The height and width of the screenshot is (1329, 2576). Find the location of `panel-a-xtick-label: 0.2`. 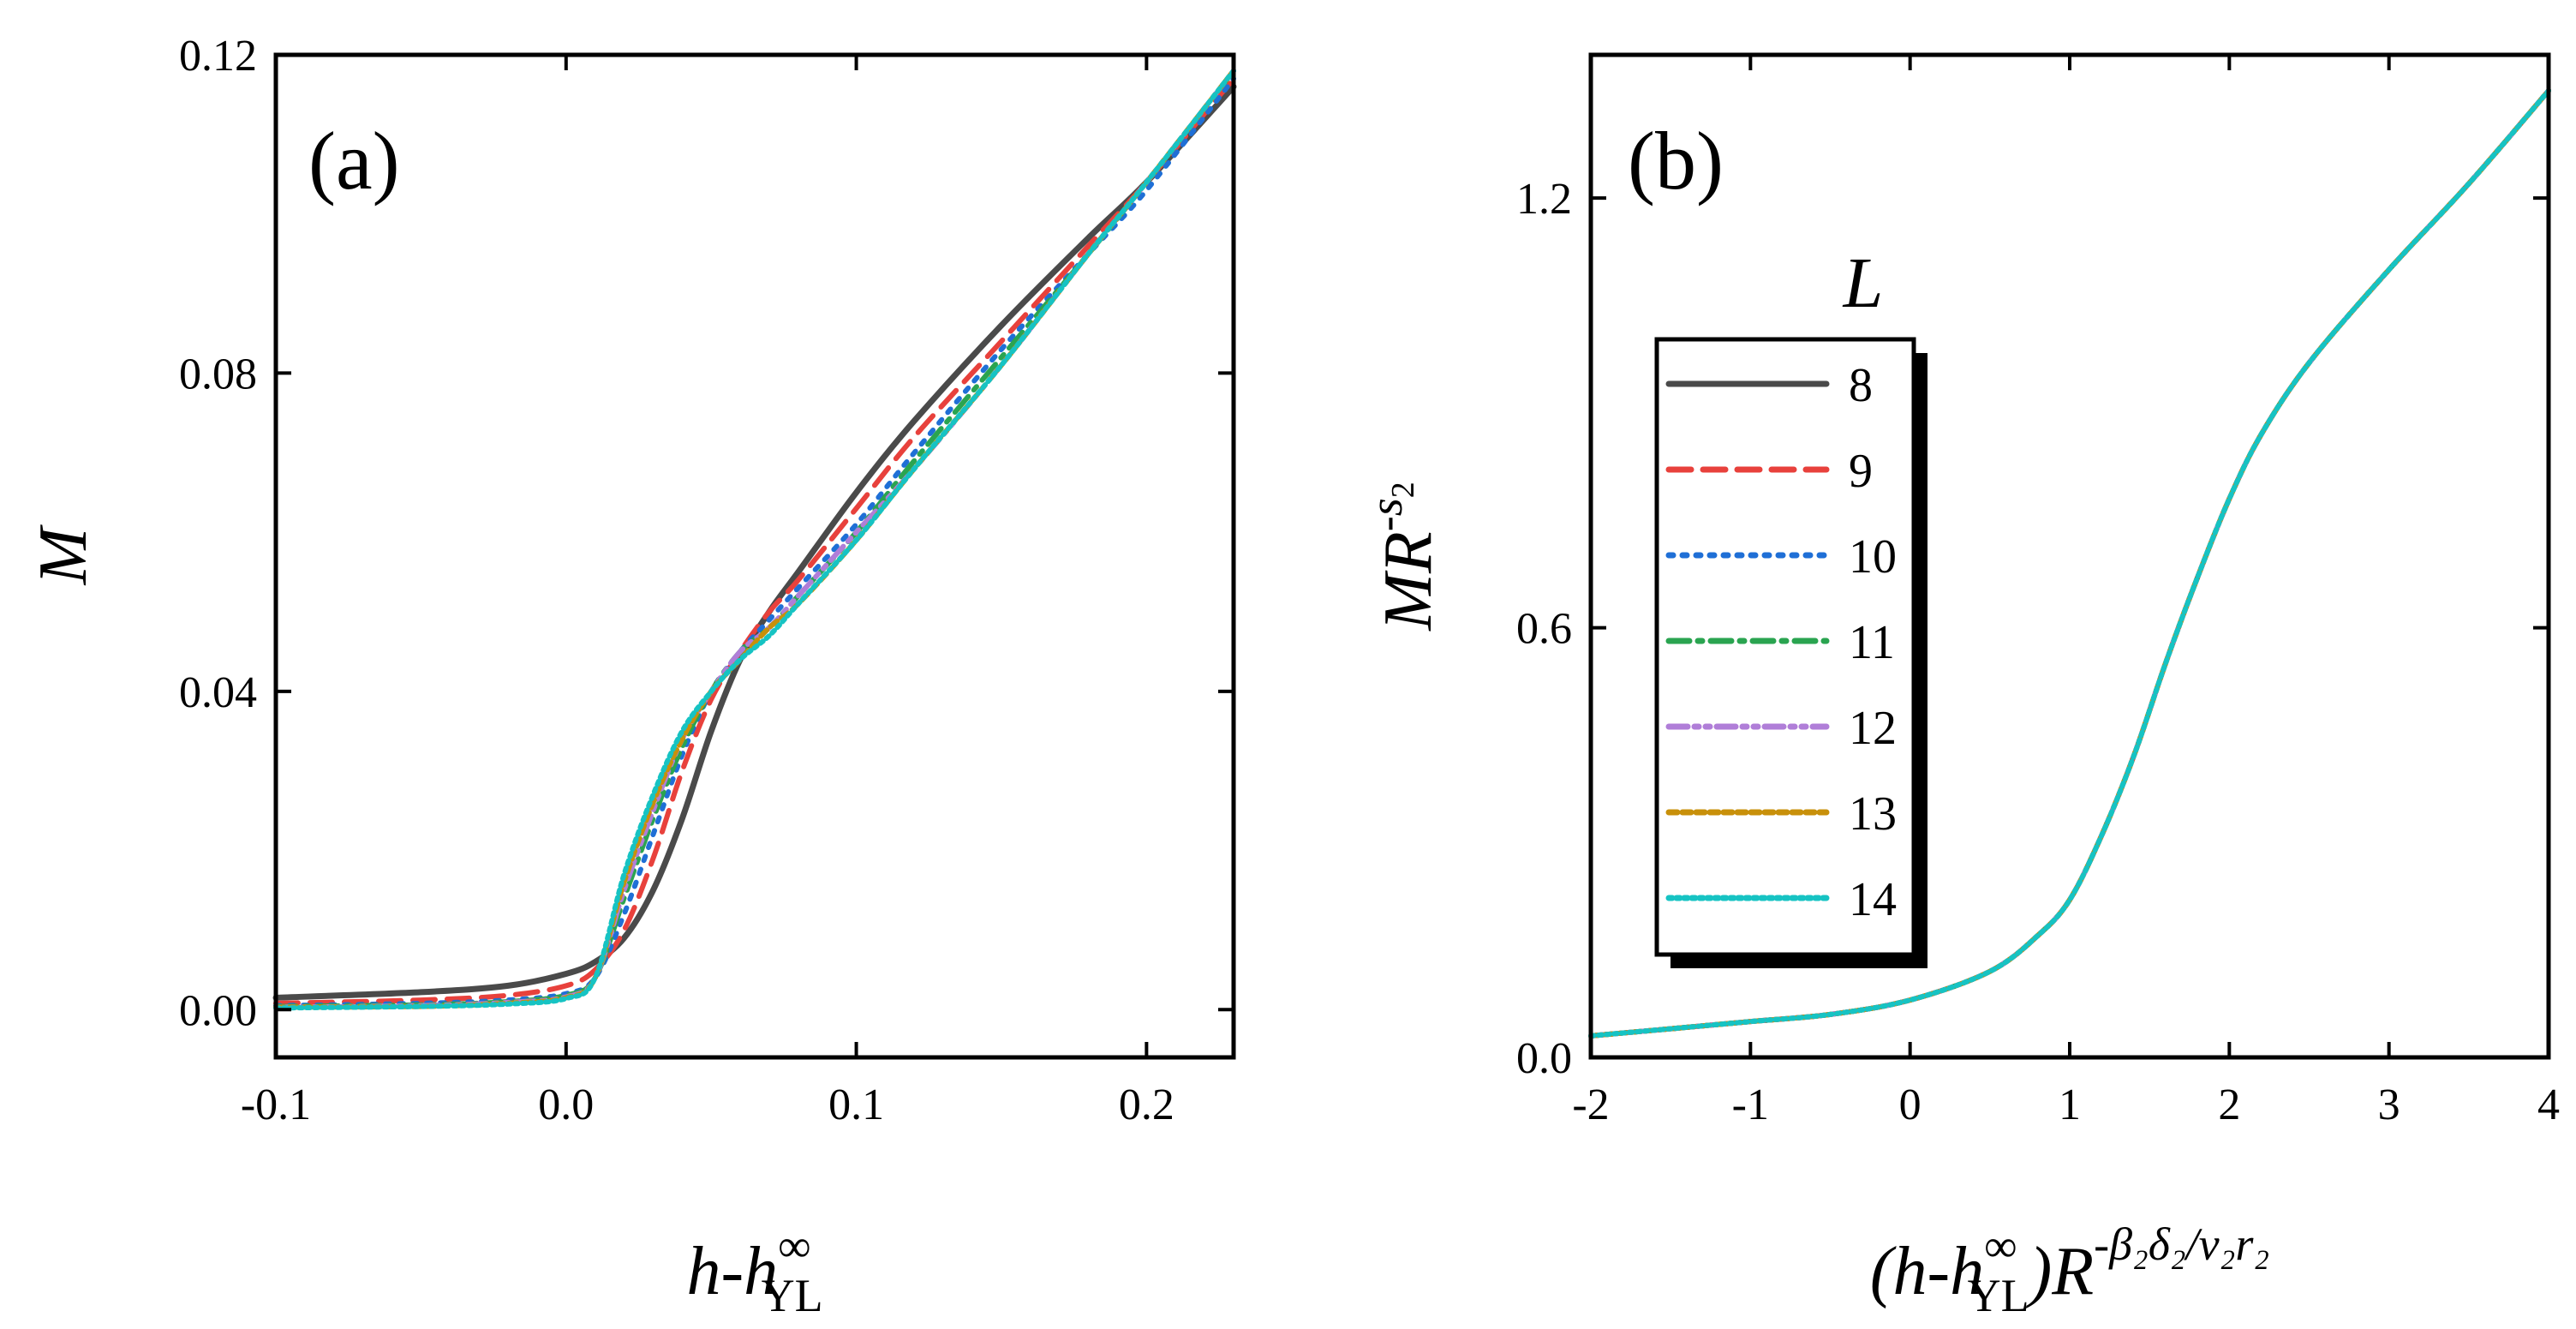

panel-a-xtick-label: 0.2 is located at coordinates (1147, 1105).